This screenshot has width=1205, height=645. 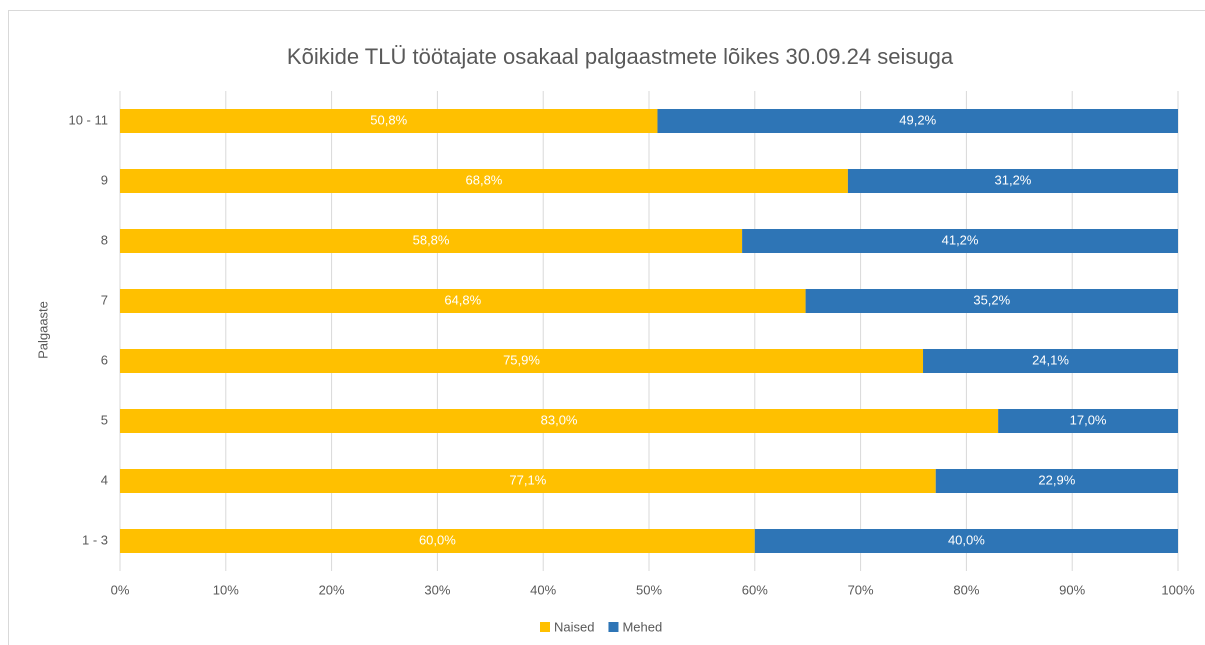 I want to click on x-tick-label: 30%, so click(x=437, y=589).